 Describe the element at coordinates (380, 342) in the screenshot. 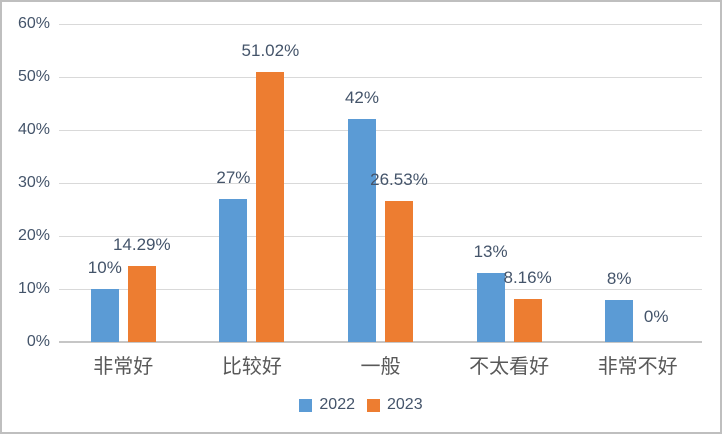

I see `x-axis-line` at that location.